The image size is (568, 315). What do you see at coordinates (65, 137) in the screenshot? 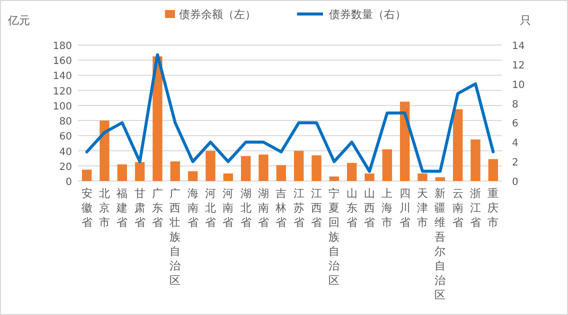
I see `y-tick-label: 60` at bounding box center [65, 137].